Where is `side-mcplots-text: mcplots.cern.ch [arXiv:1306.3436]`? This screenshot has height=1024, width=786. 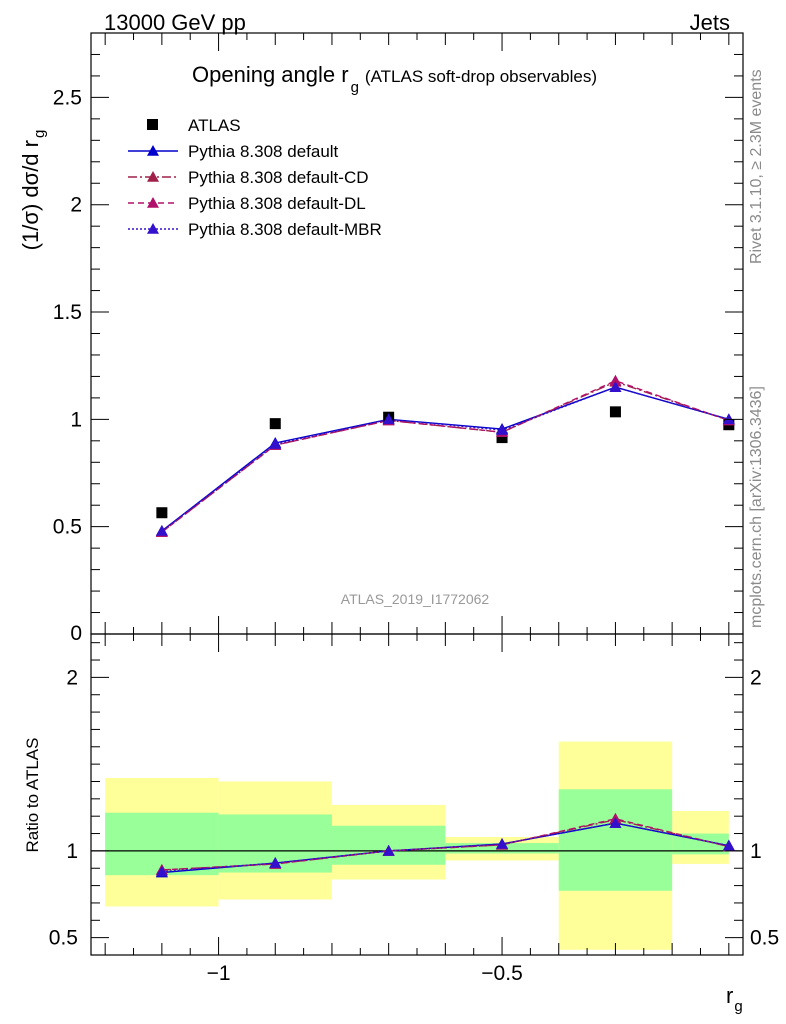
side-mcplots-text: mcplots.cern.ch [arXiv:1306.3436] is located at coordinates (756, 507).